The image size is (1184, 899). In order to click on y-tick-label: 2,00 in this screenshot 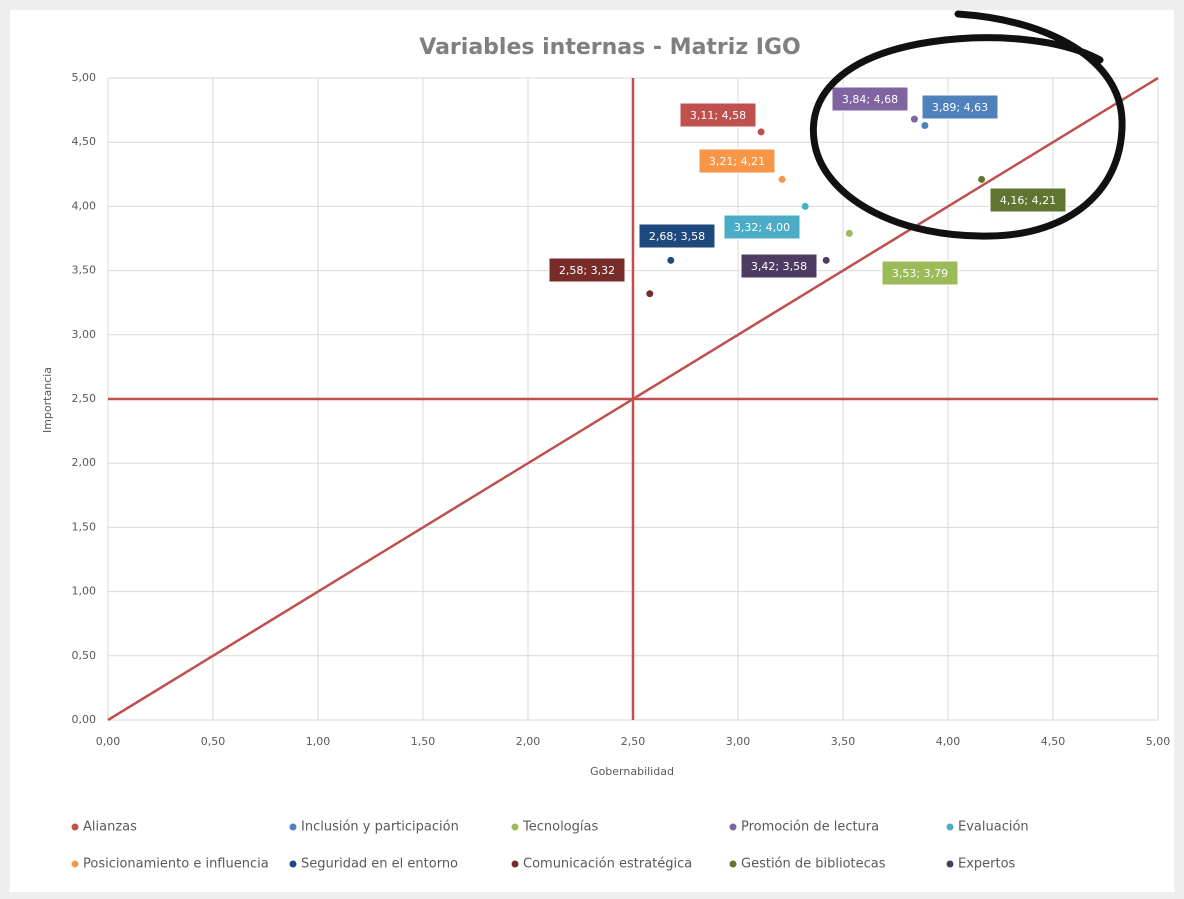, I will do `click(84, 462)`.